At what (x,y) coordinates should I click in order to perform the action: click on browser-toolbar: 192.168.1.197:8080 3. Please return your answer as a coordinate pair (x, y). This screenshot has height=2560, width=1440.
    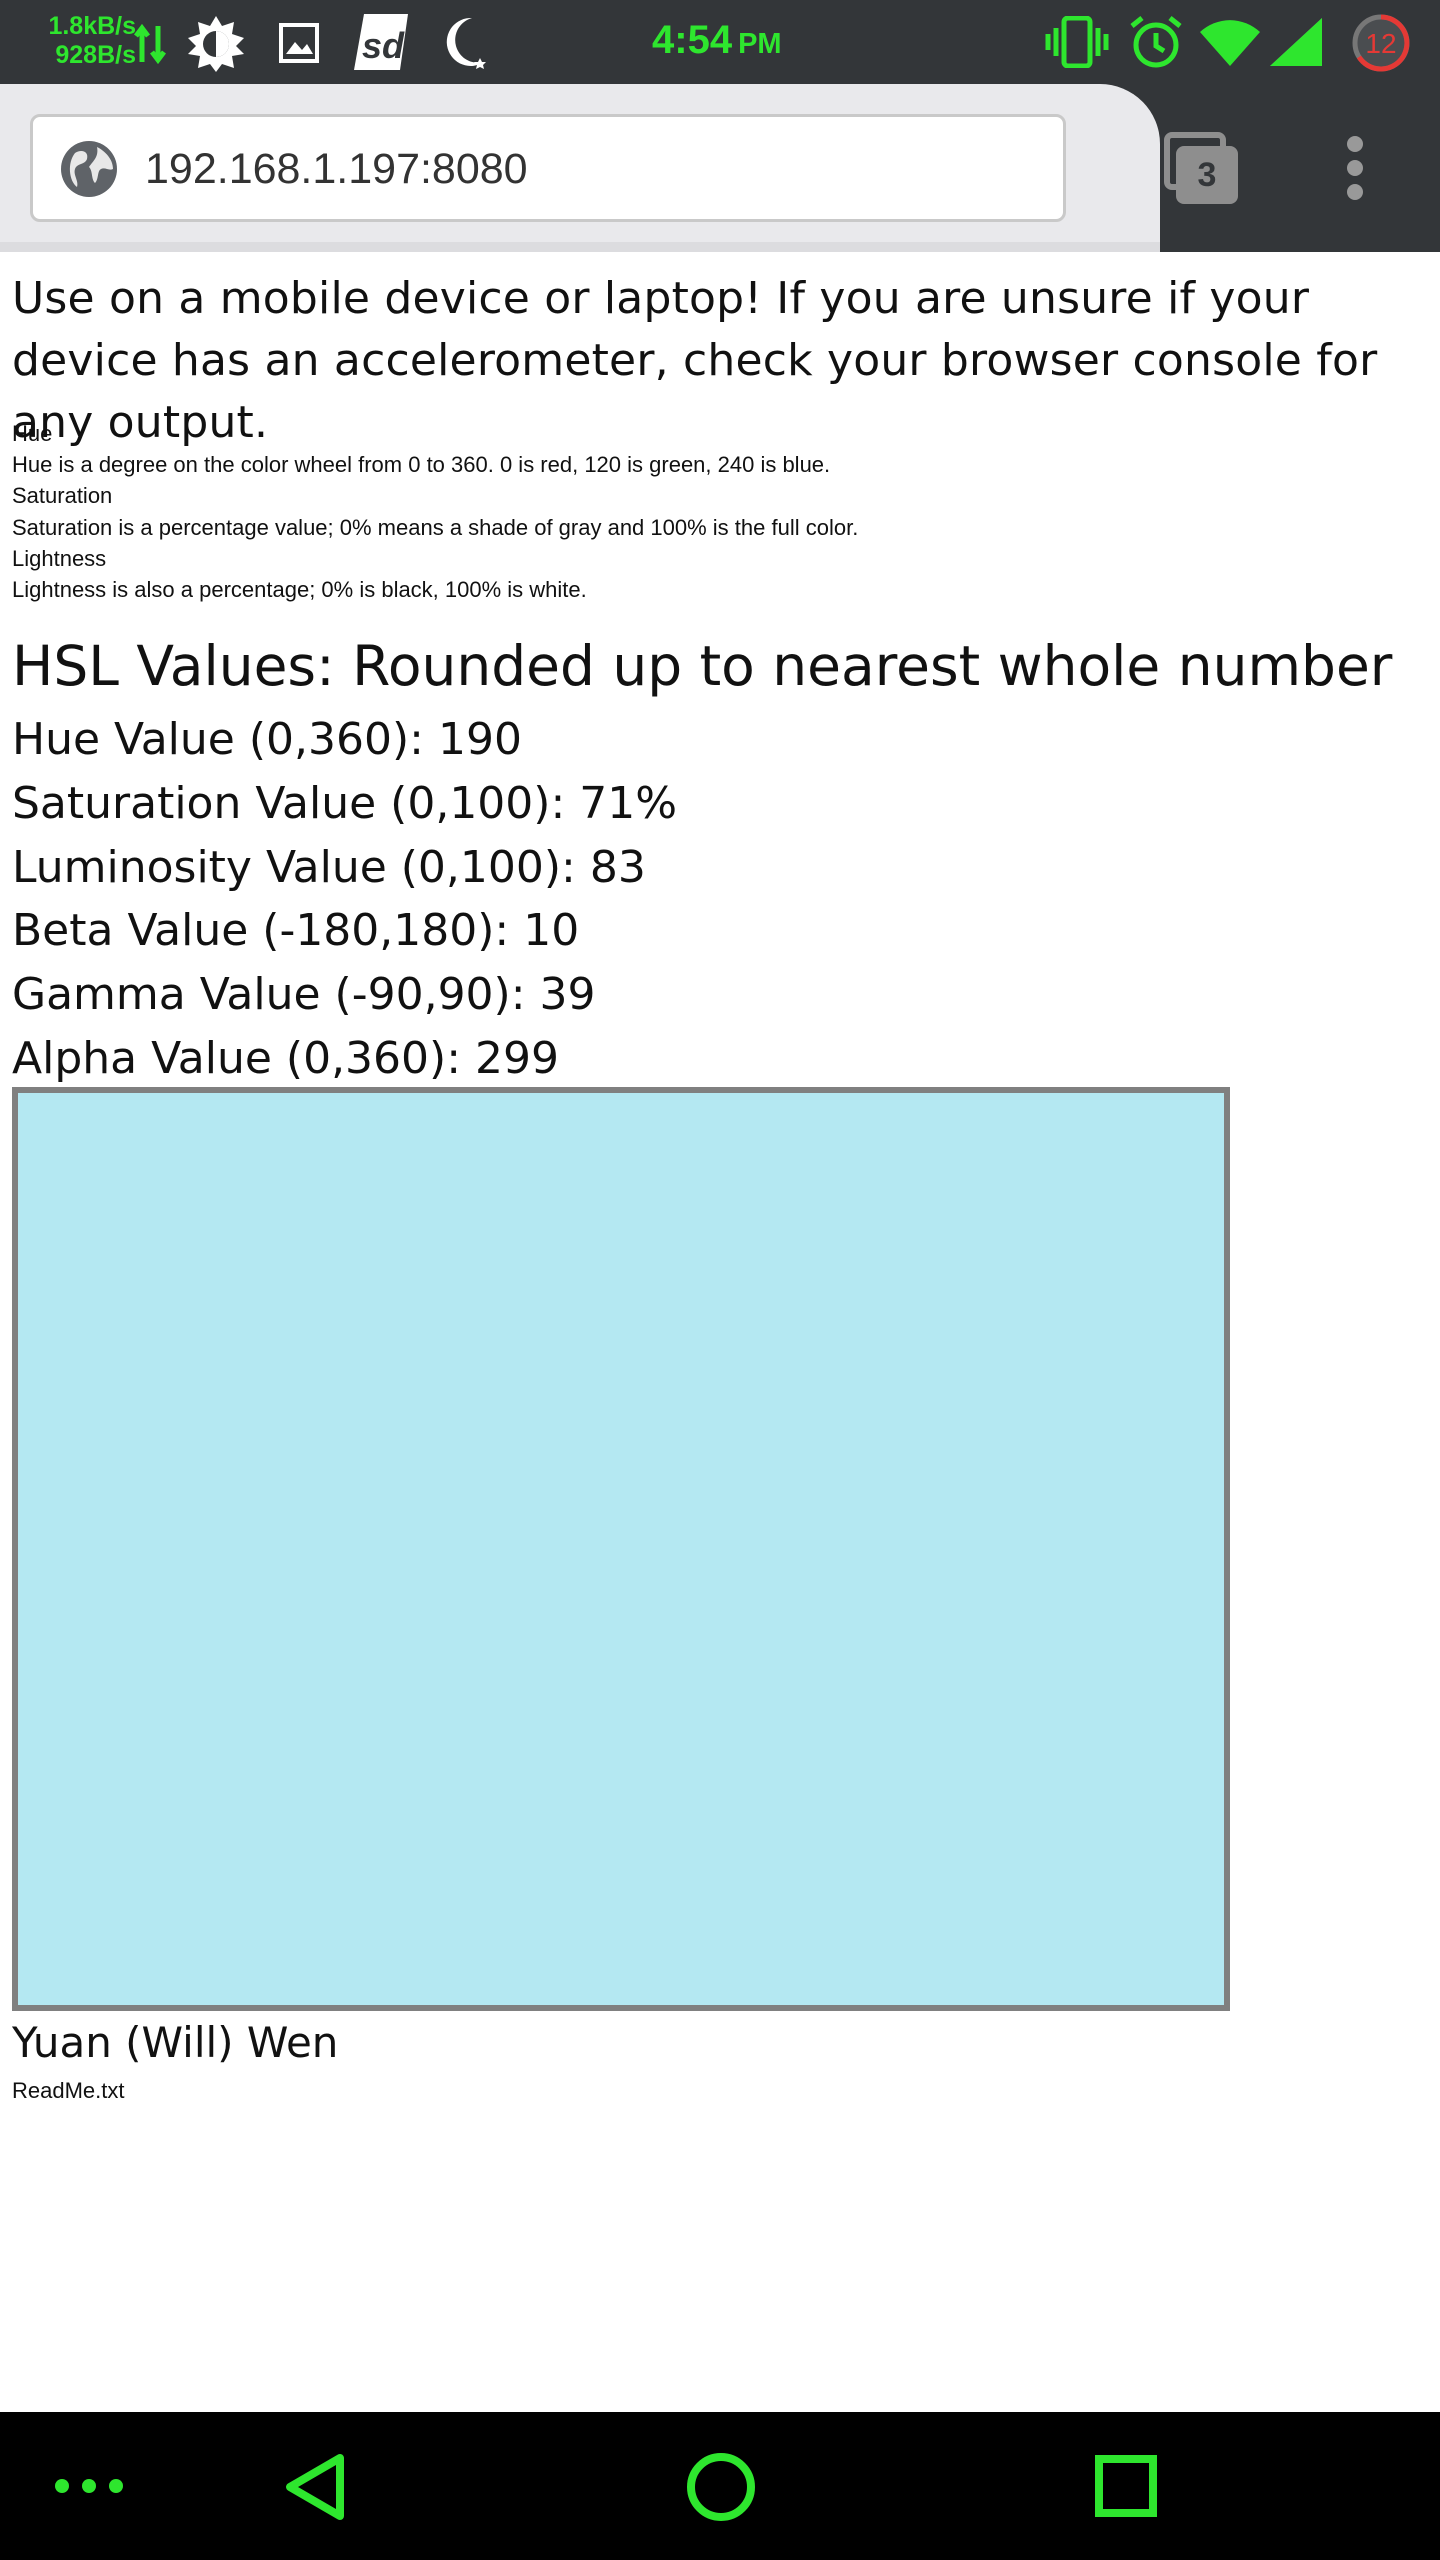
    Looking at the image, I should click on (720, 168).